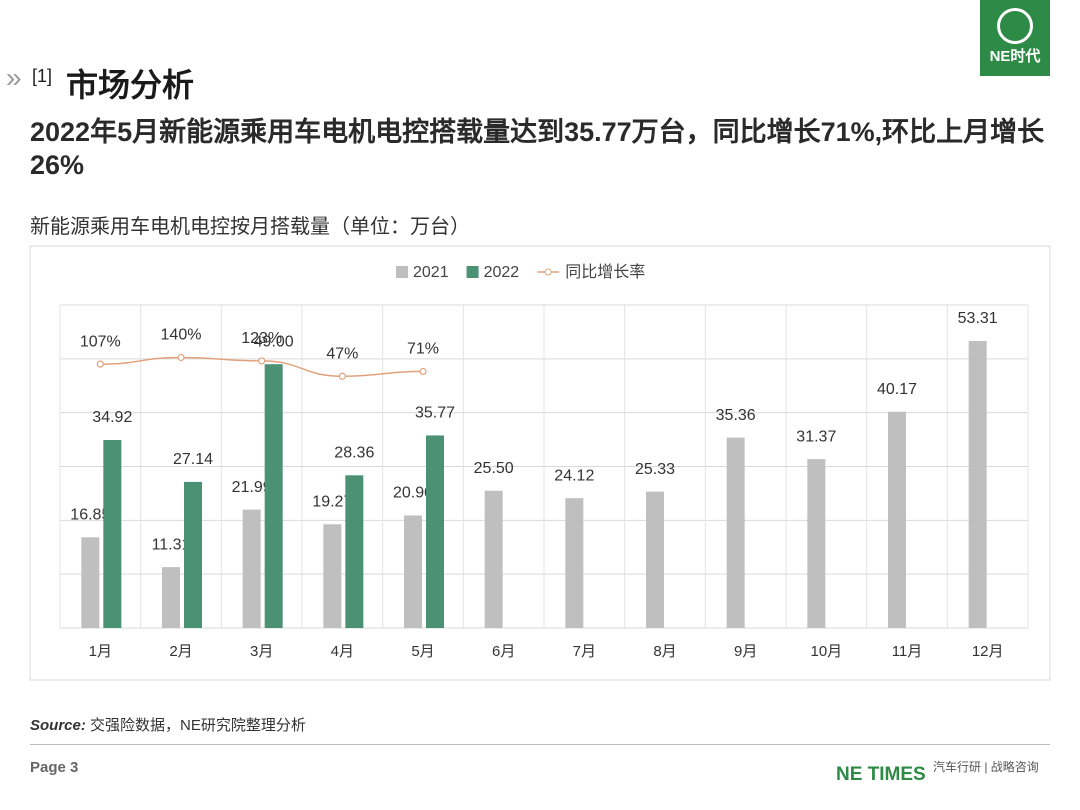  Describe the element at coordinates (354, 453) in the screenshot. I see `value-label: 28.36` at that location.